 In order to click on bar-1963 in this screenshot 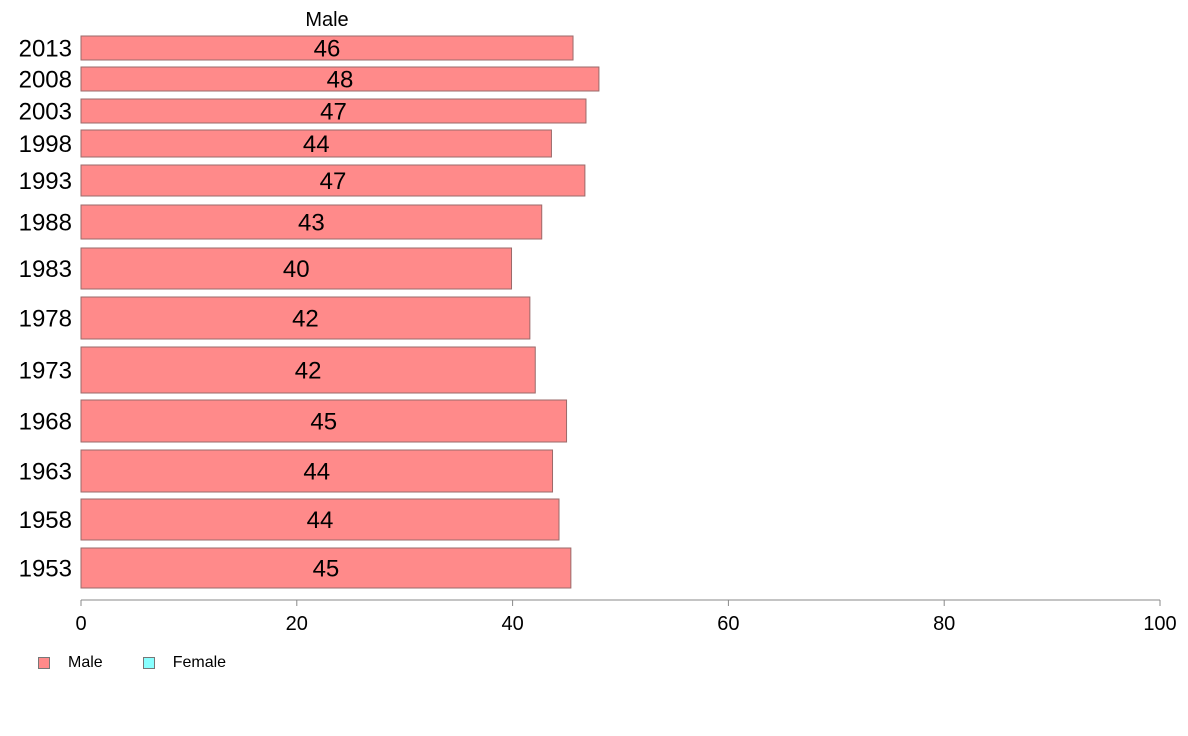, I will do `click(317, 471)`.